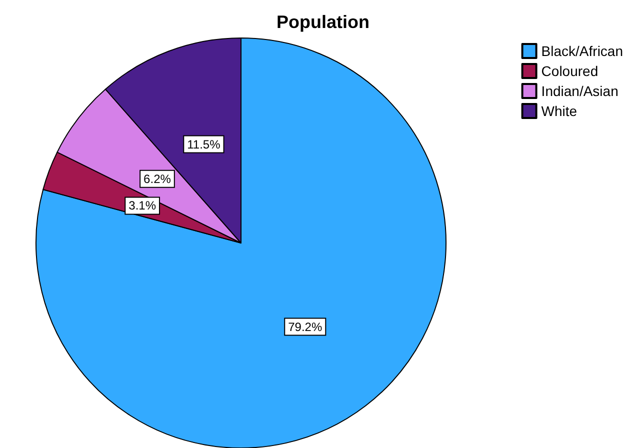 The width and height of the screenshot is (632, 448). I want to click on legend-label: Black/African, so click(582, 51).